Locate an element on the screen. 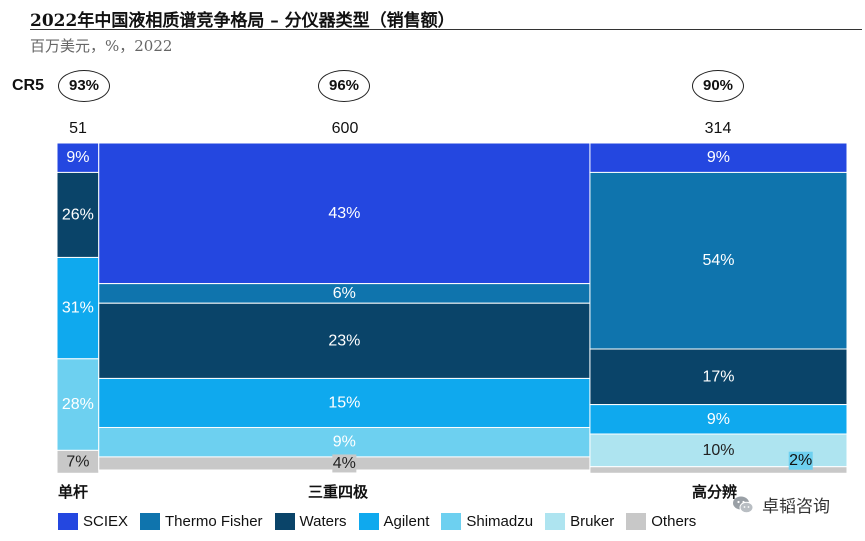 The image size is (865, 541). cr5-badge-high-res: 90% is located at coordinates (718, 86).